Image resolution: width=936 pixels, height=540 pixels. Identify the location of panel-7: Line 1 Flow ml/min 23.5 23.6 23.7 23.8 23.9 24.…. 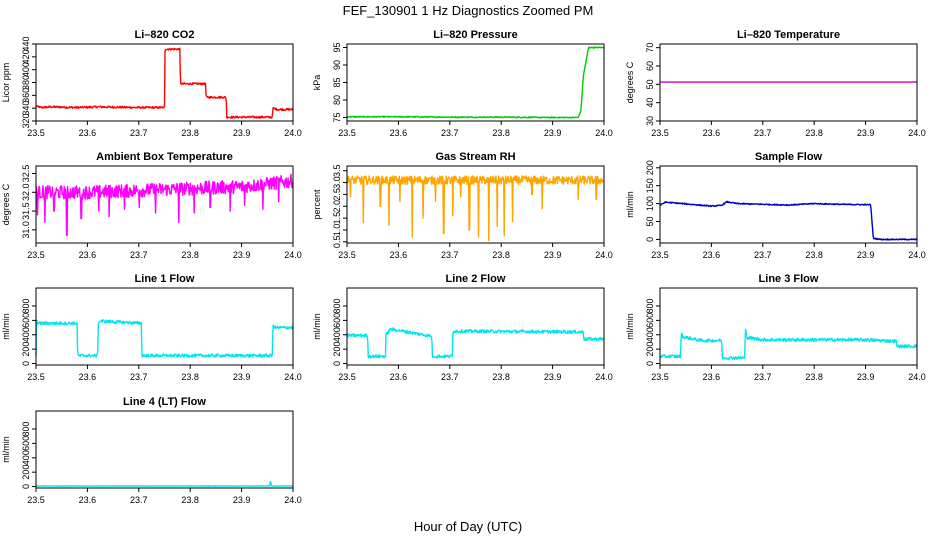
(151, 327).